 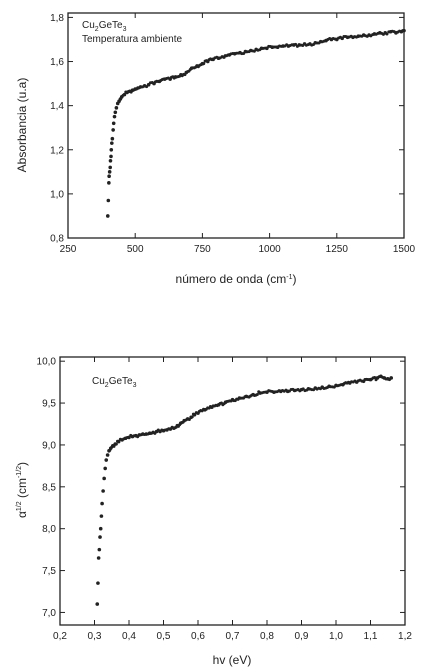 I want to click on y-tick-label: 7,0, so click(x=49, y=613).